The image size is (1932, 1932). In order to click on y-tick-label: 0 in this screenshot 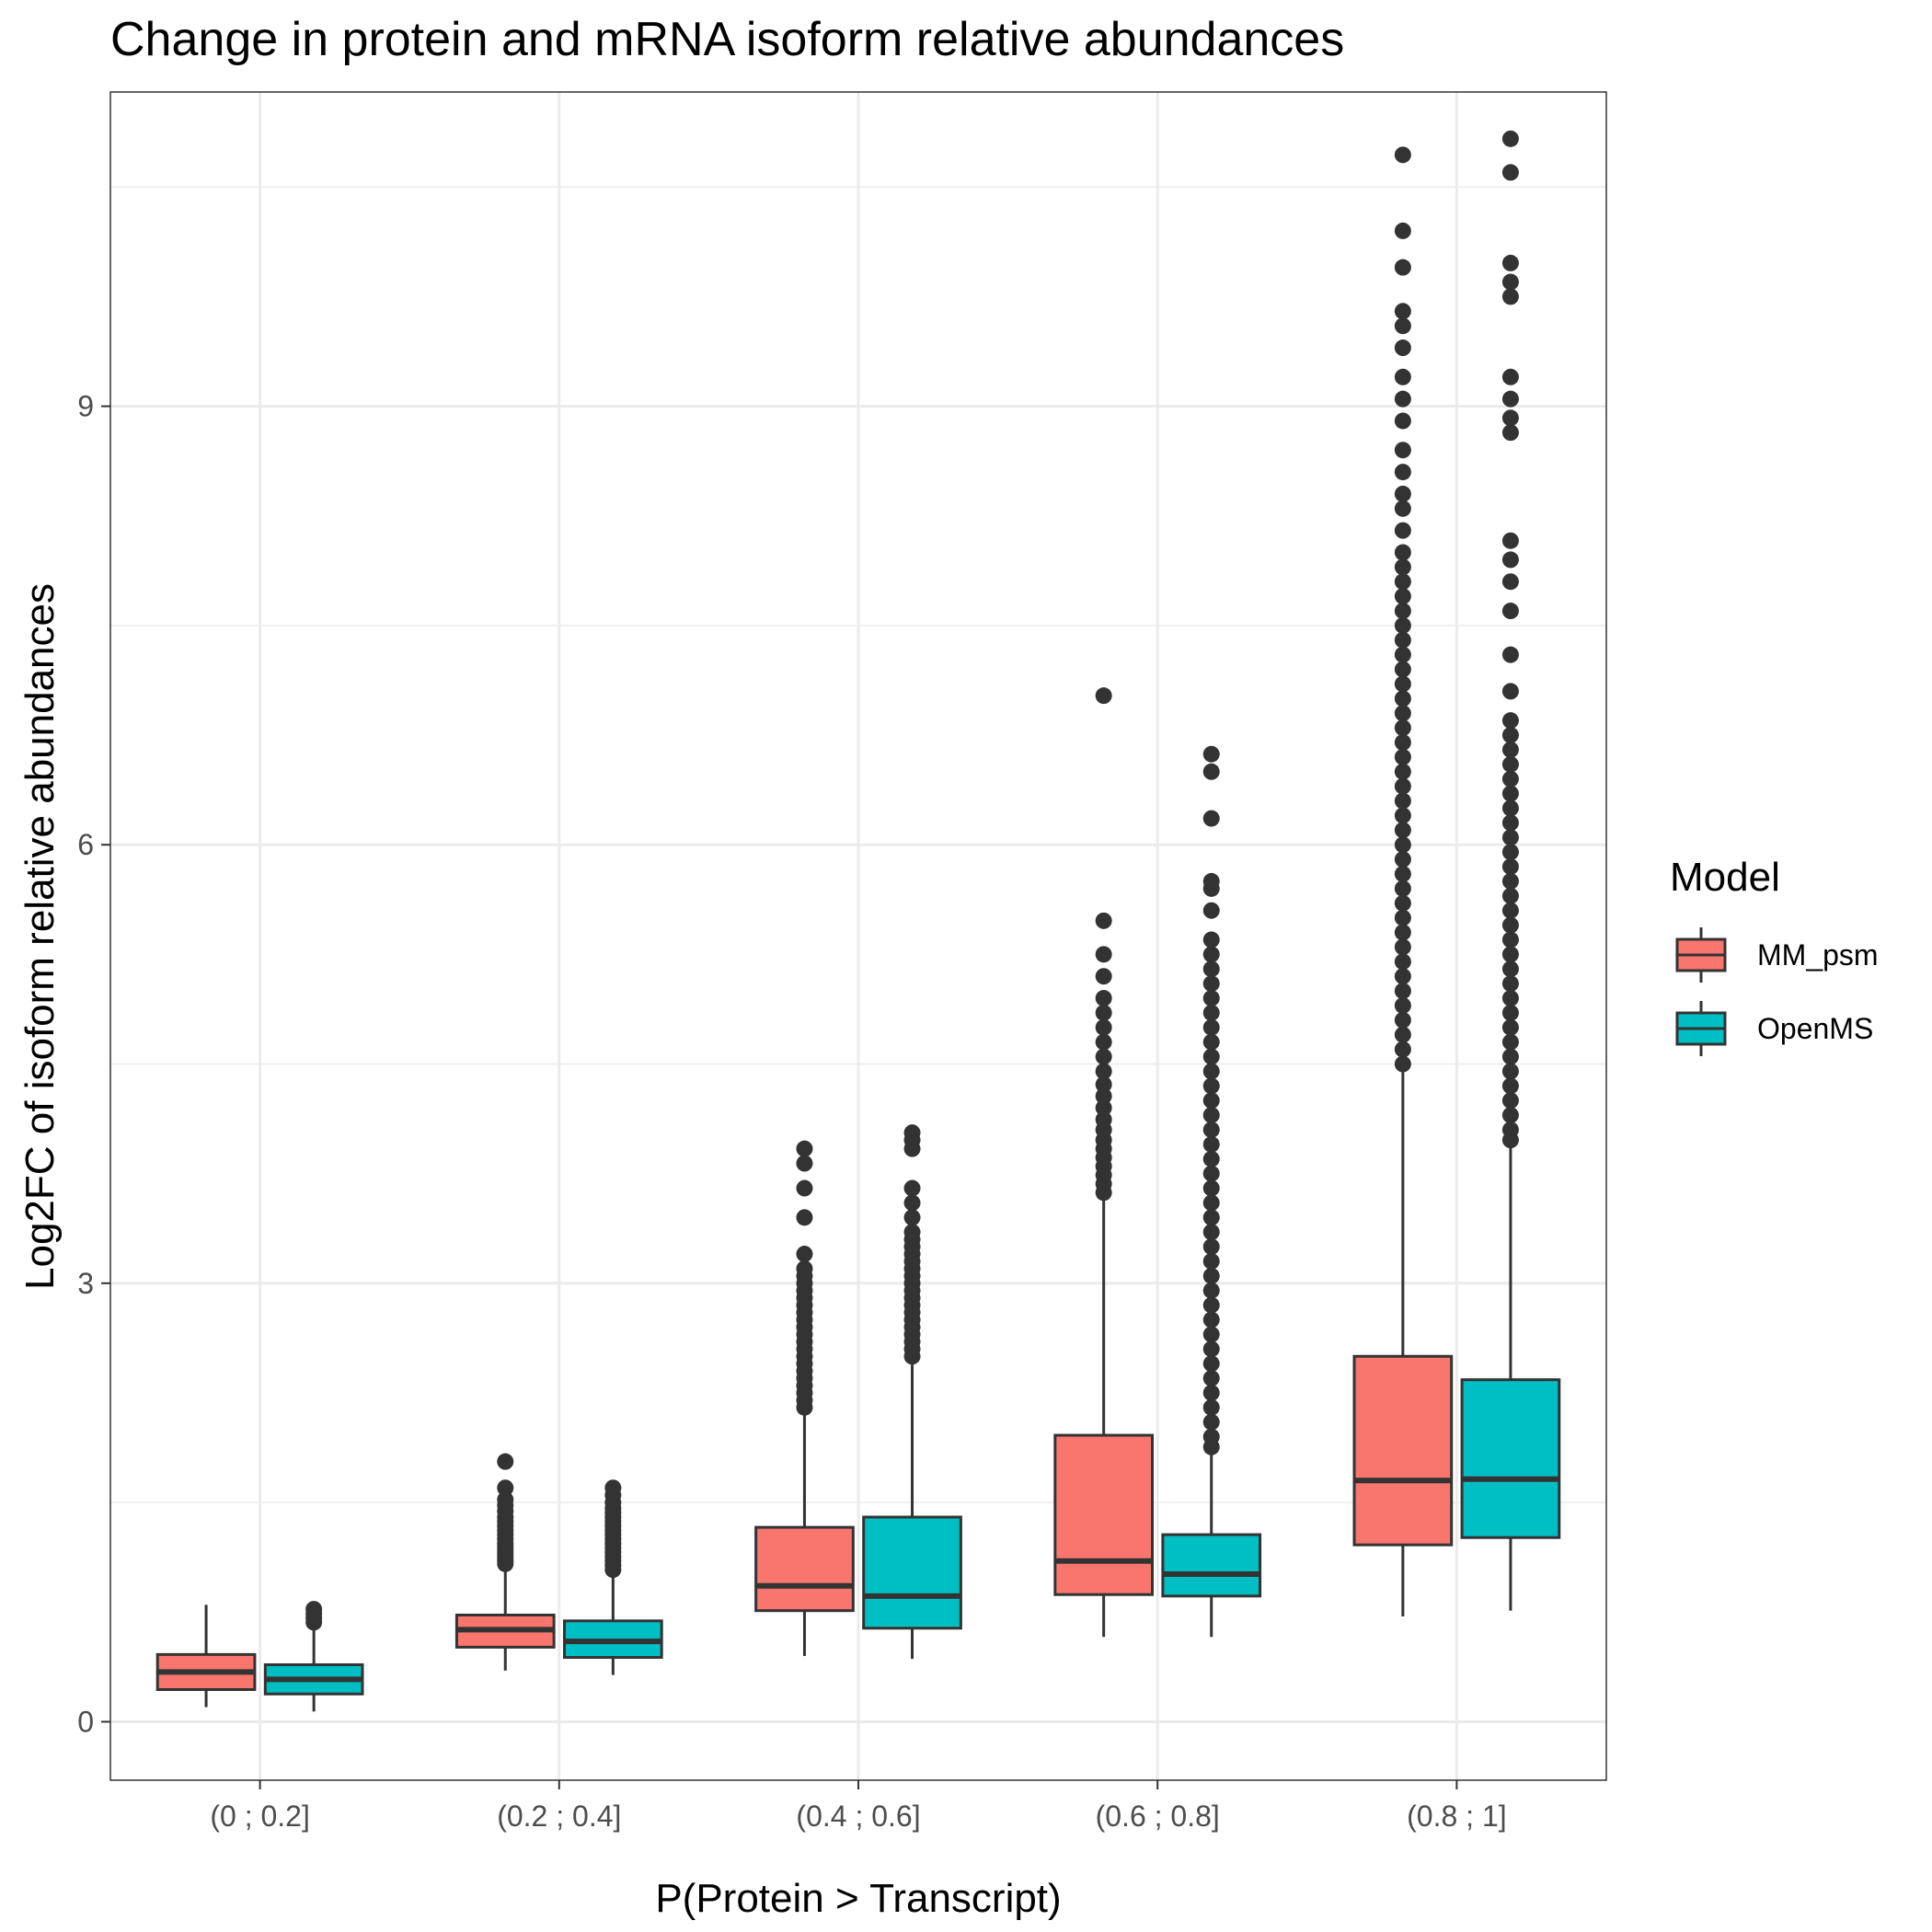, I will do `click(85, 1721)`.